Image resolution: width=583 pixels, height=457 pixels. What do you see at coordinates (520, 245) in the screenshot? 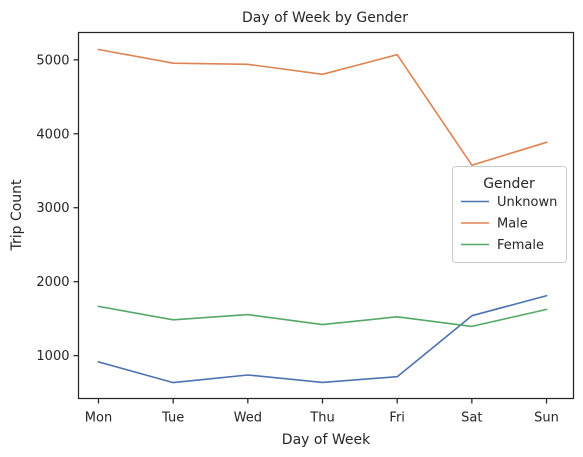
I see `legend-label: Female` at bounding box center [520, 245].